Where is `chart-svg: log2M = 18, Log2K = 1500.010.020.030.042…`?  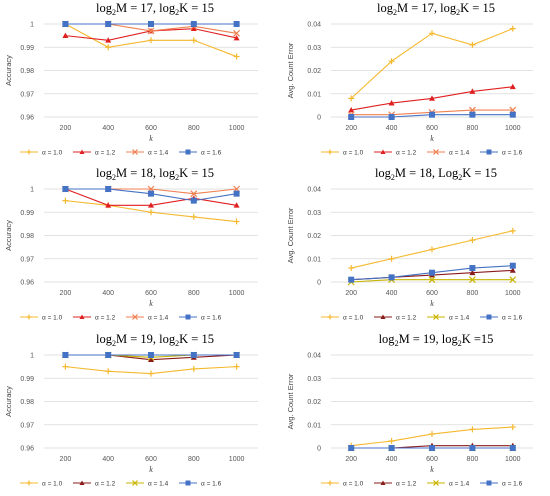
chart-svg: log2M = 18, Log2K = 1500.010.020.030.042… is located at coordinates (409, 243).